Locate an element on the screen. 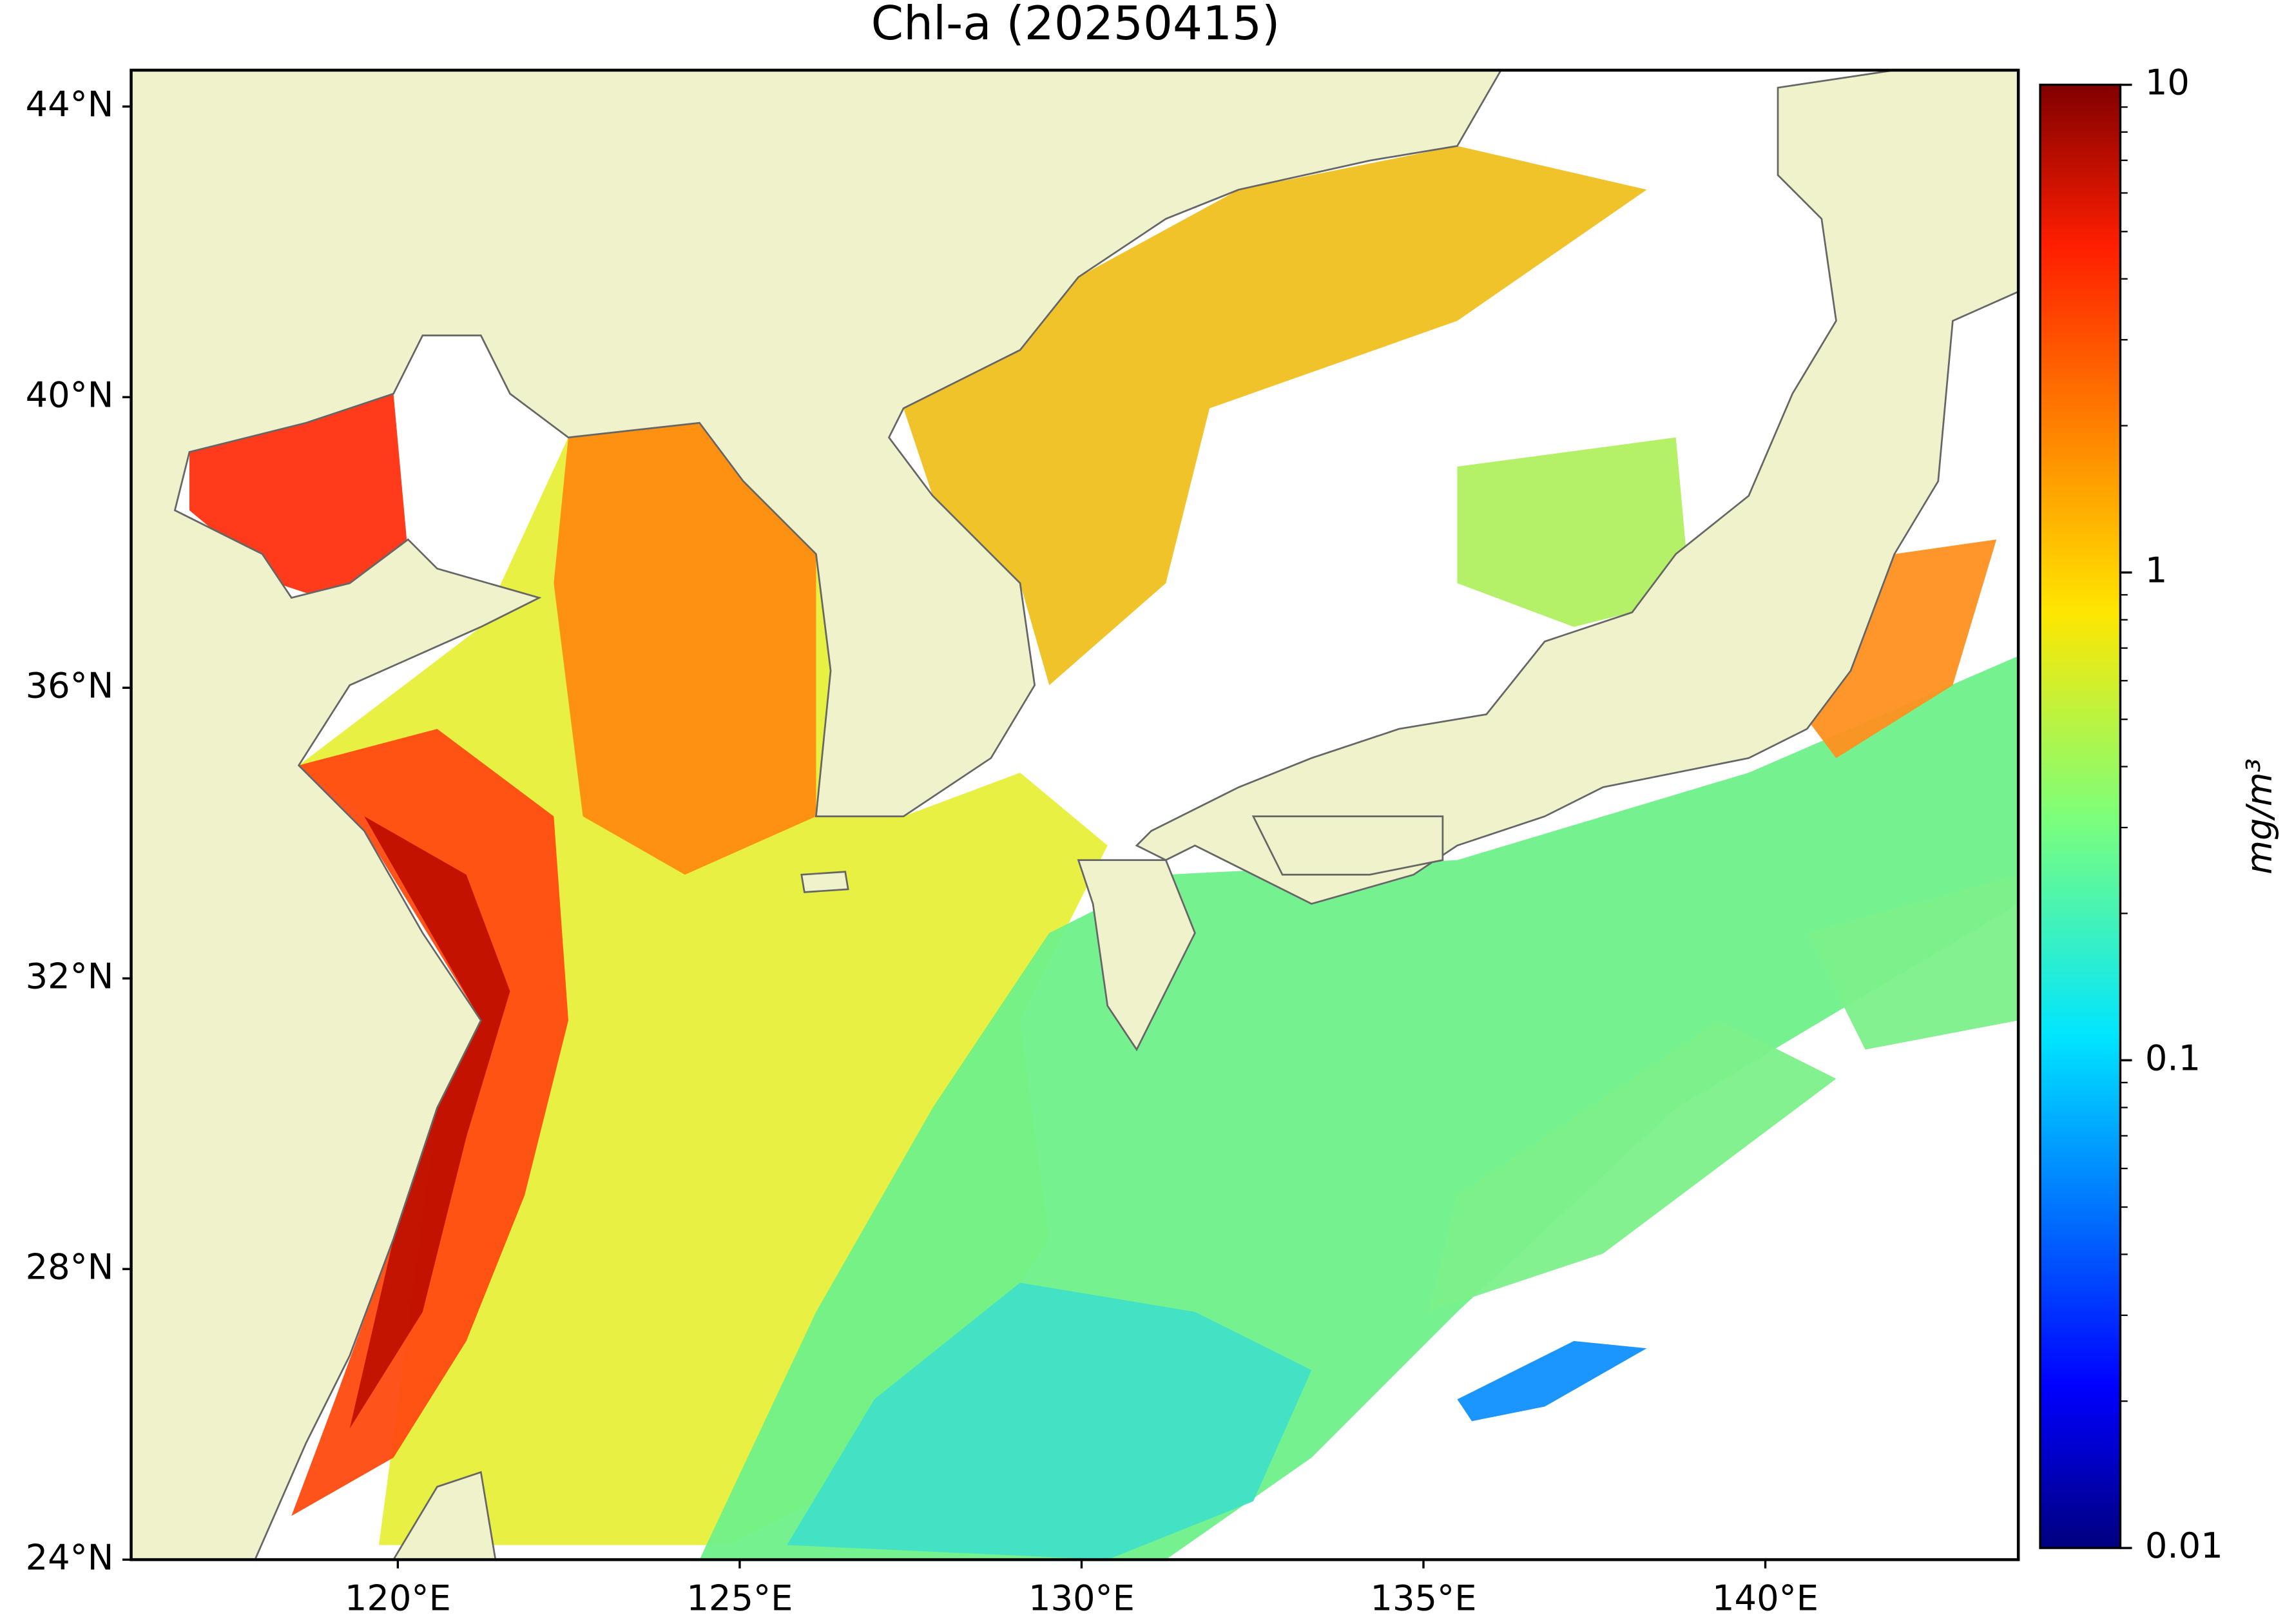  x-tick-label: 135°E is located at coordinates (1423, 1598).